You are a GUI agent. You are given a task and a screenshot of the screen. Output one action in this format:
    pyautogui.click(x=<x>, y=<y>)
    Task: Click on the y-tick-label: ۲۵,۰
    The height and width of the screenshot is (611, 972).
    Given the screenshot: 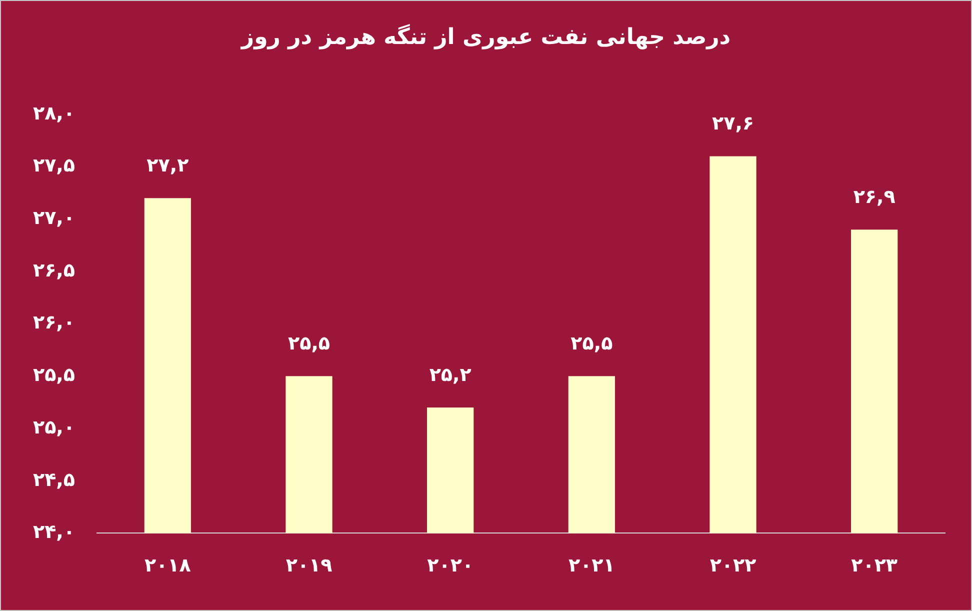 What is the action you would take?
    pyautogui.click(x=54, y=427)
    